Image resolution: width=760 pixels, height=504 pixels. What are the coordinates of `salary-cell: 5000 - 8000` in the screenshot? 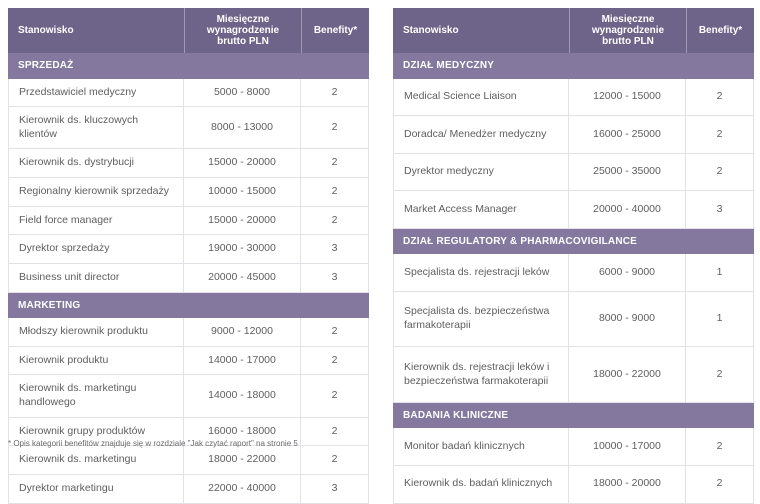 It's located at (242, 93).